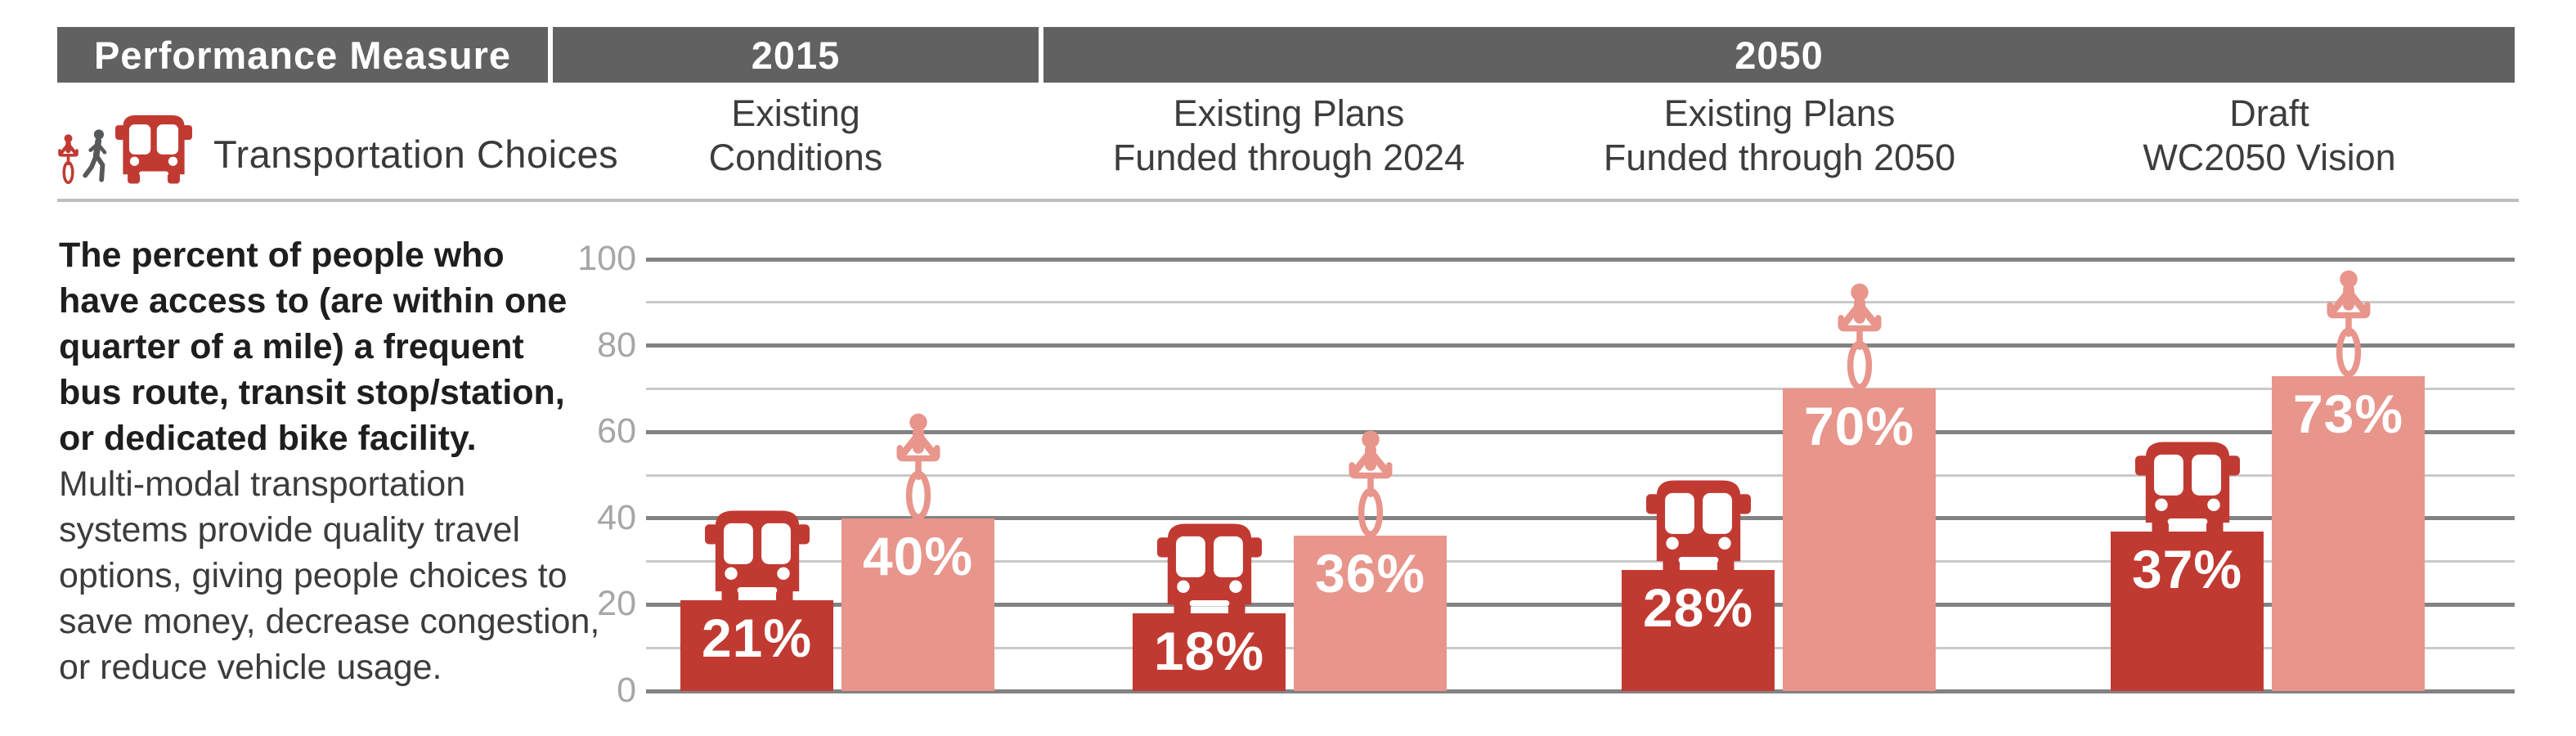  What do you see at coordinates (795, 135) in the screenshot?
I see `column-label: Existing Conditions` at bounding box center [795, 135].